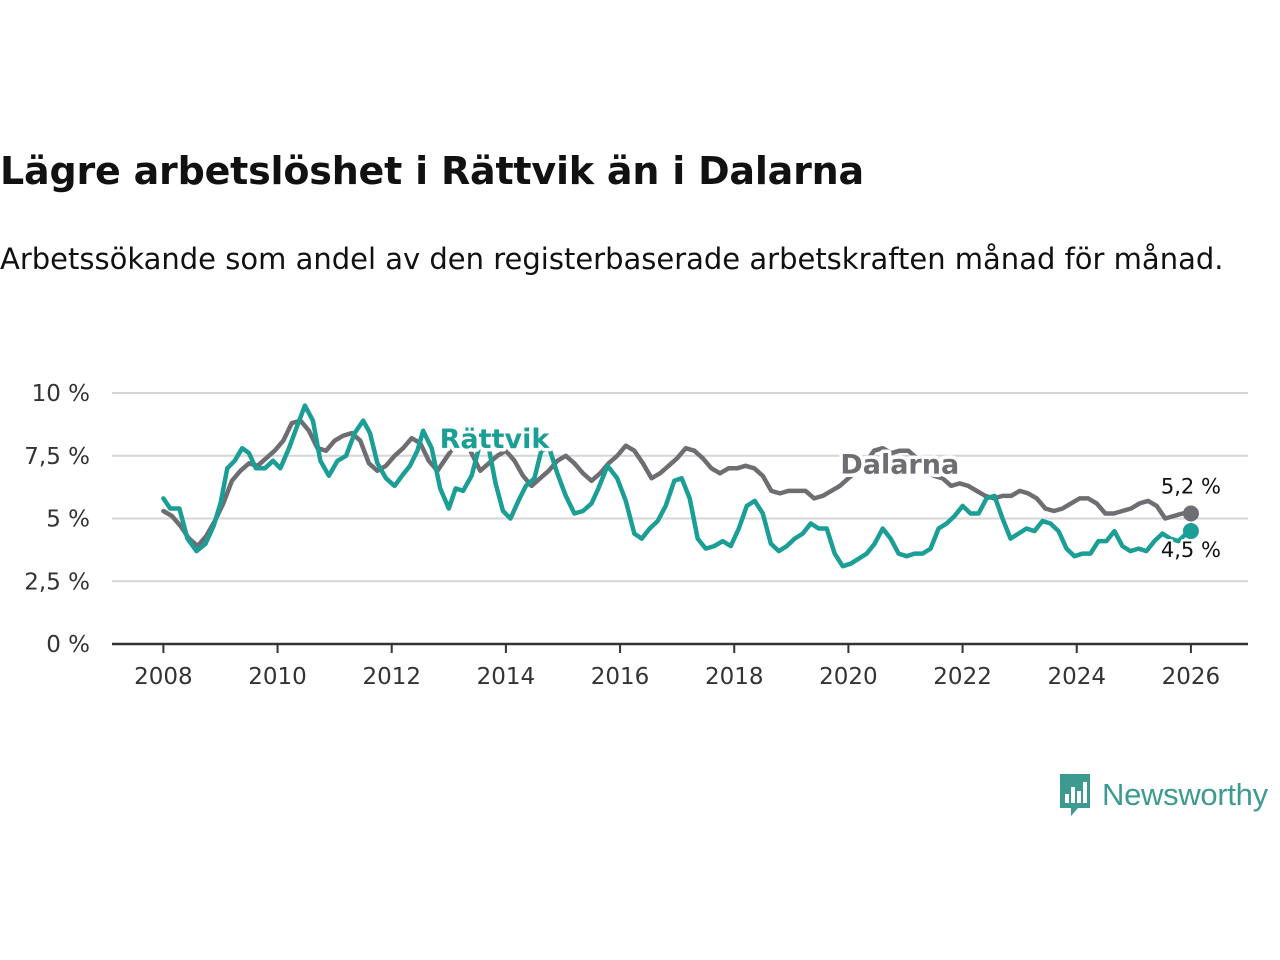 This screenshot has width=1280, height=960. Describe the element at coordinates (506, 677) in the screenshot. I see `x-tick-label: 2014` at that location.